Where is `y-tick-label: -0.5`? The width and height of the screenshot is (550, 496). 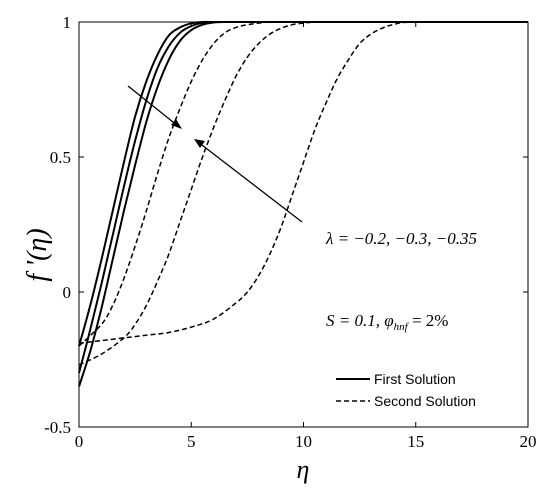 y-tick-label: -0.5 is located at coordinates (57, 427).